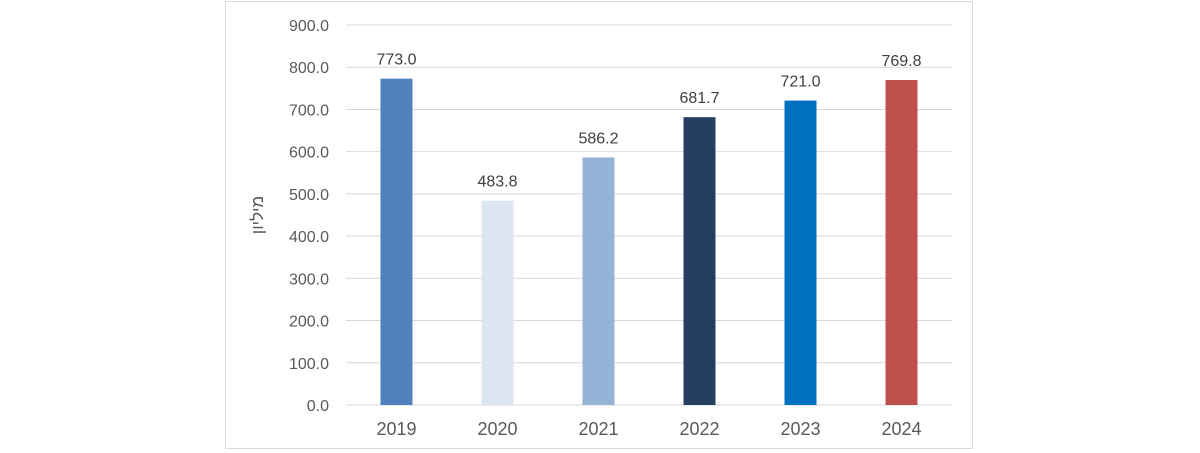  Describe the element at coordinates (699, 98) in the screenshot. I see `data-label-2022: 681.7` at that location.